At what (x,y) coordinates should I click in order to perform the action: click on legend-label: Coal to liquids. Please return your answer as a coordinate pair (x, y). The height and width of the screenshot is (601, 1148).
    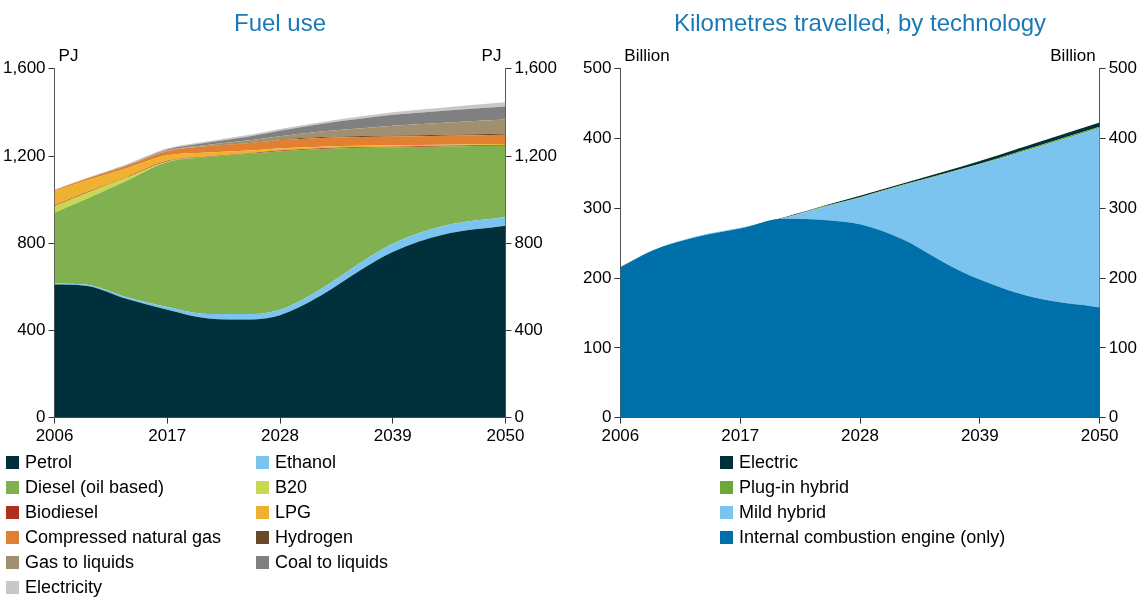
    Looking at the image, I should click on (332, 562).